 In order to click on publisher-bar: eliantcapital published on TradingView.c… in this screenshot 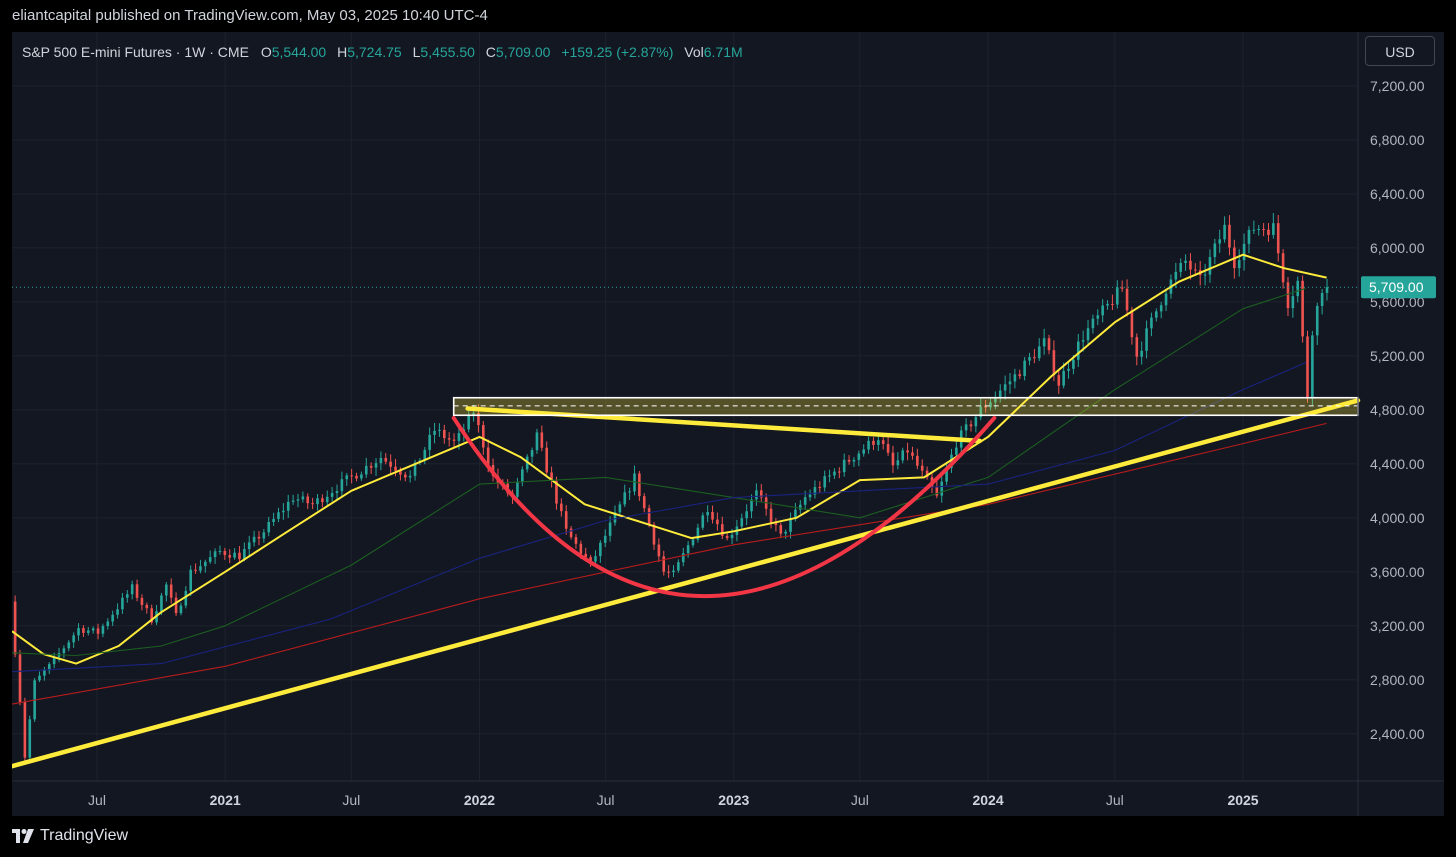, I will do `click(728, 16)`.